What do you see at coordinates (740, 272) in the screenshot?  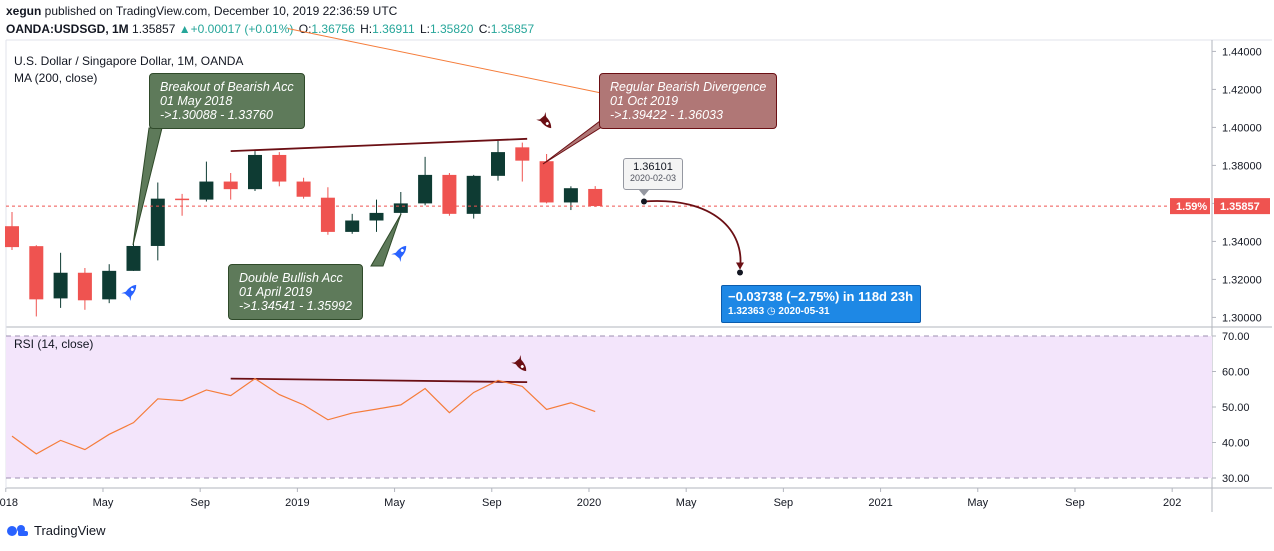 I see `measure-end-point` at bounding box center [740, 272].